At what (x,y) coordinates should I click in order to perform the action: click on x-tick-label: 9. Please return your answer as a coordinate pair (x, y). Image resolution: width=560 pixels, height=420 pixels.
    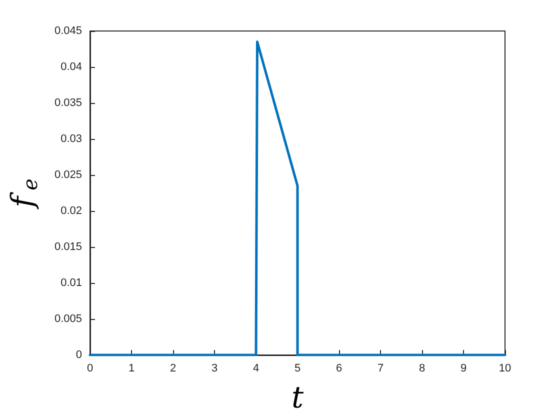
    Looking at the image, I should click on (463, 368).